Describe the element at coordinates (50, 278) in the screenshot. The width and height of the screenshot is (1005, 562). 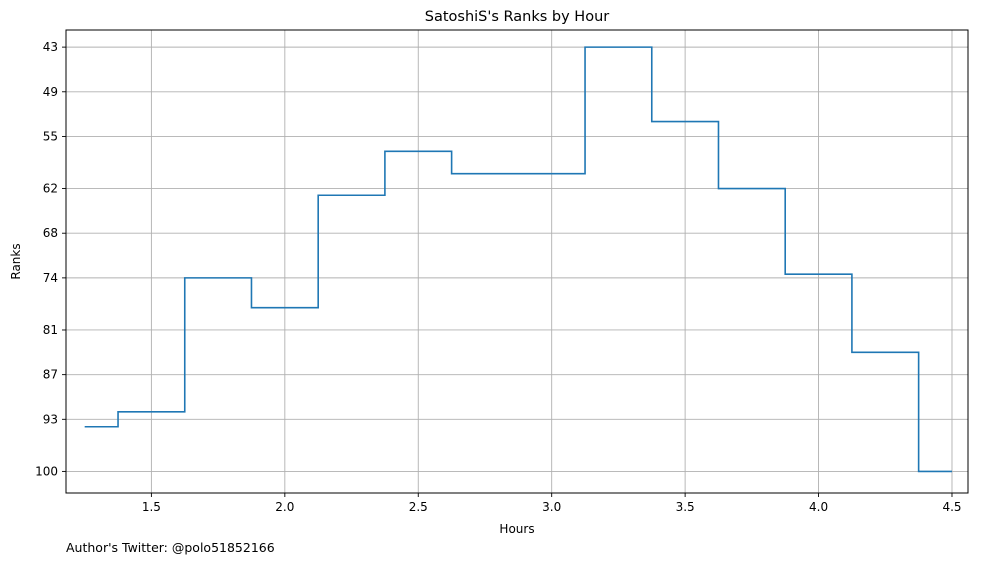
I see `y-tick-label: 74` at that location.